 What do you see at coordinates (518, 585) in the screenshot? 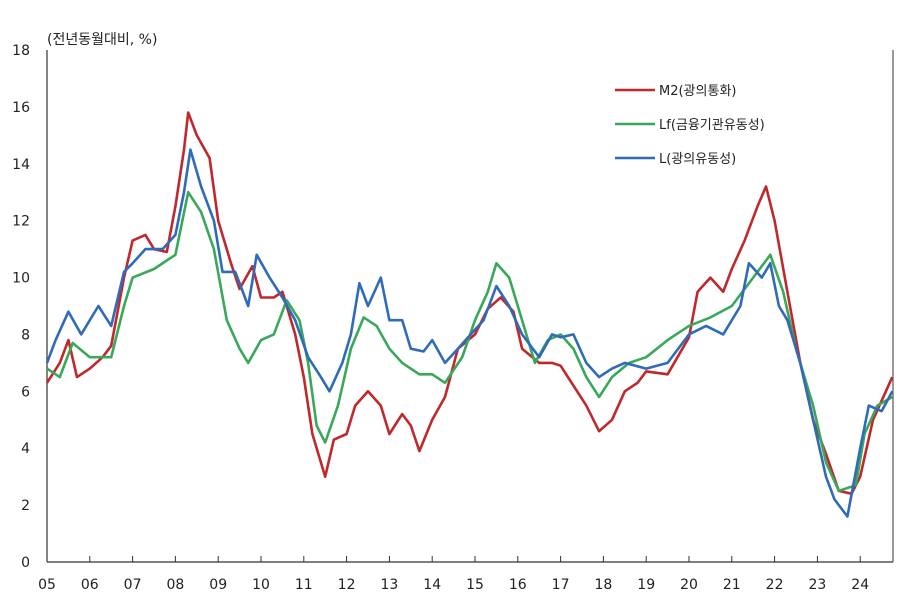
I see `x-tick-label: 16` at bounding box center [518, 585].